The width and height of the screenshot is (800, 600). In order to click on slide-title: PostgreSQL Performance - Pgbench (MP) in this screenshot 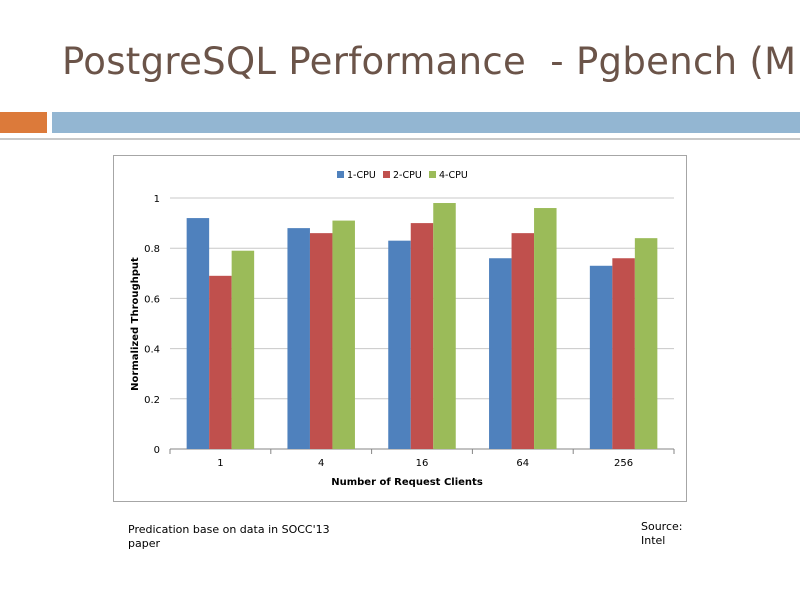, I will do `click(431, 61)`.